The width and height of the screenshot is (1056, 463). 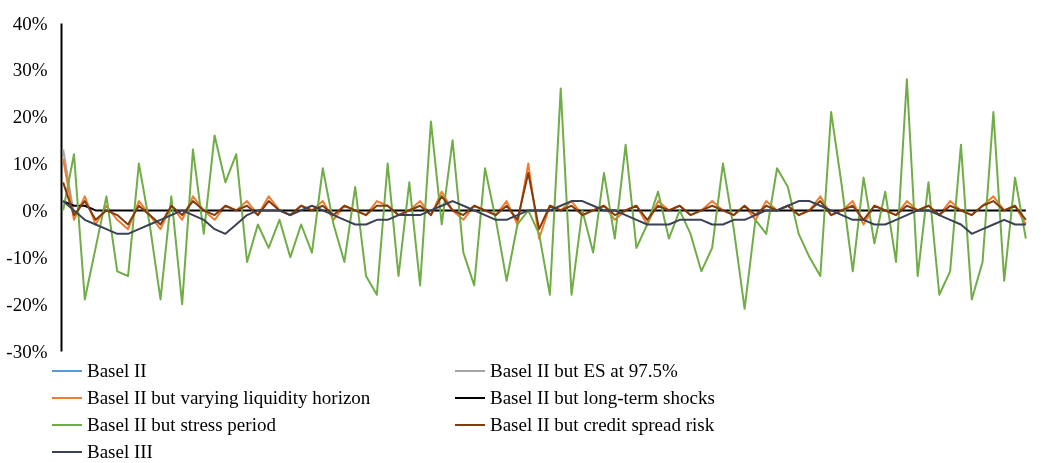 What do you see at coordinates (35, 210) in the screenshot?
I see `y-tick-label: 0%` at bounding box center [35, 210].